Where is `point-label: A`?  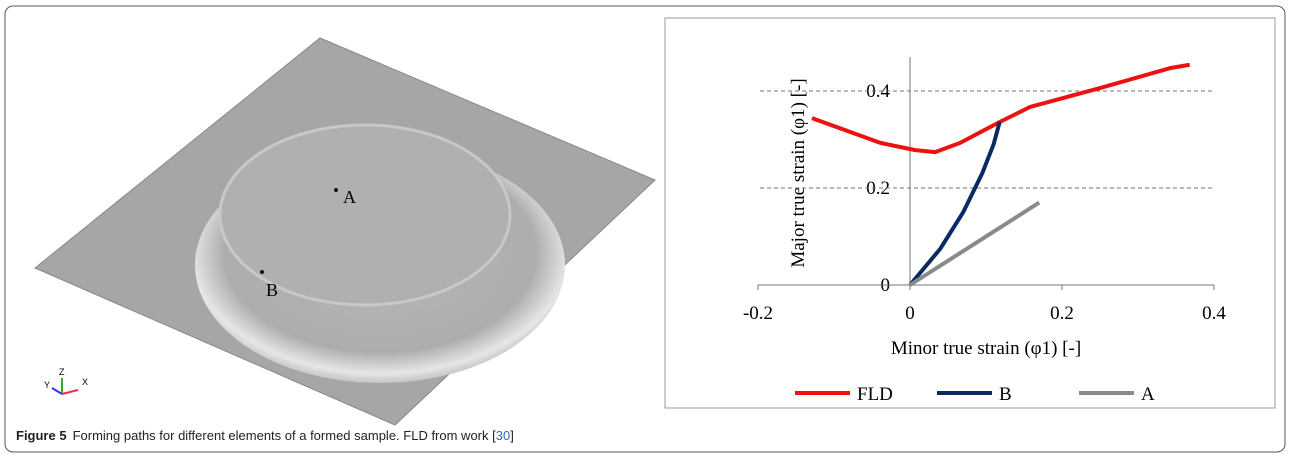 point-label: A is located at coordinates (349, 197).